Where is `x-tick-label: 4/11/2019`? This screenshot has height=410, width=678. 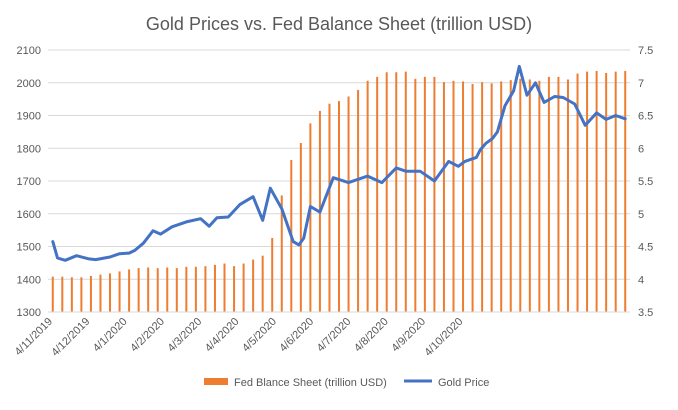 x-tick-label: 4/11/2019 is located at coordinates (34, 337).